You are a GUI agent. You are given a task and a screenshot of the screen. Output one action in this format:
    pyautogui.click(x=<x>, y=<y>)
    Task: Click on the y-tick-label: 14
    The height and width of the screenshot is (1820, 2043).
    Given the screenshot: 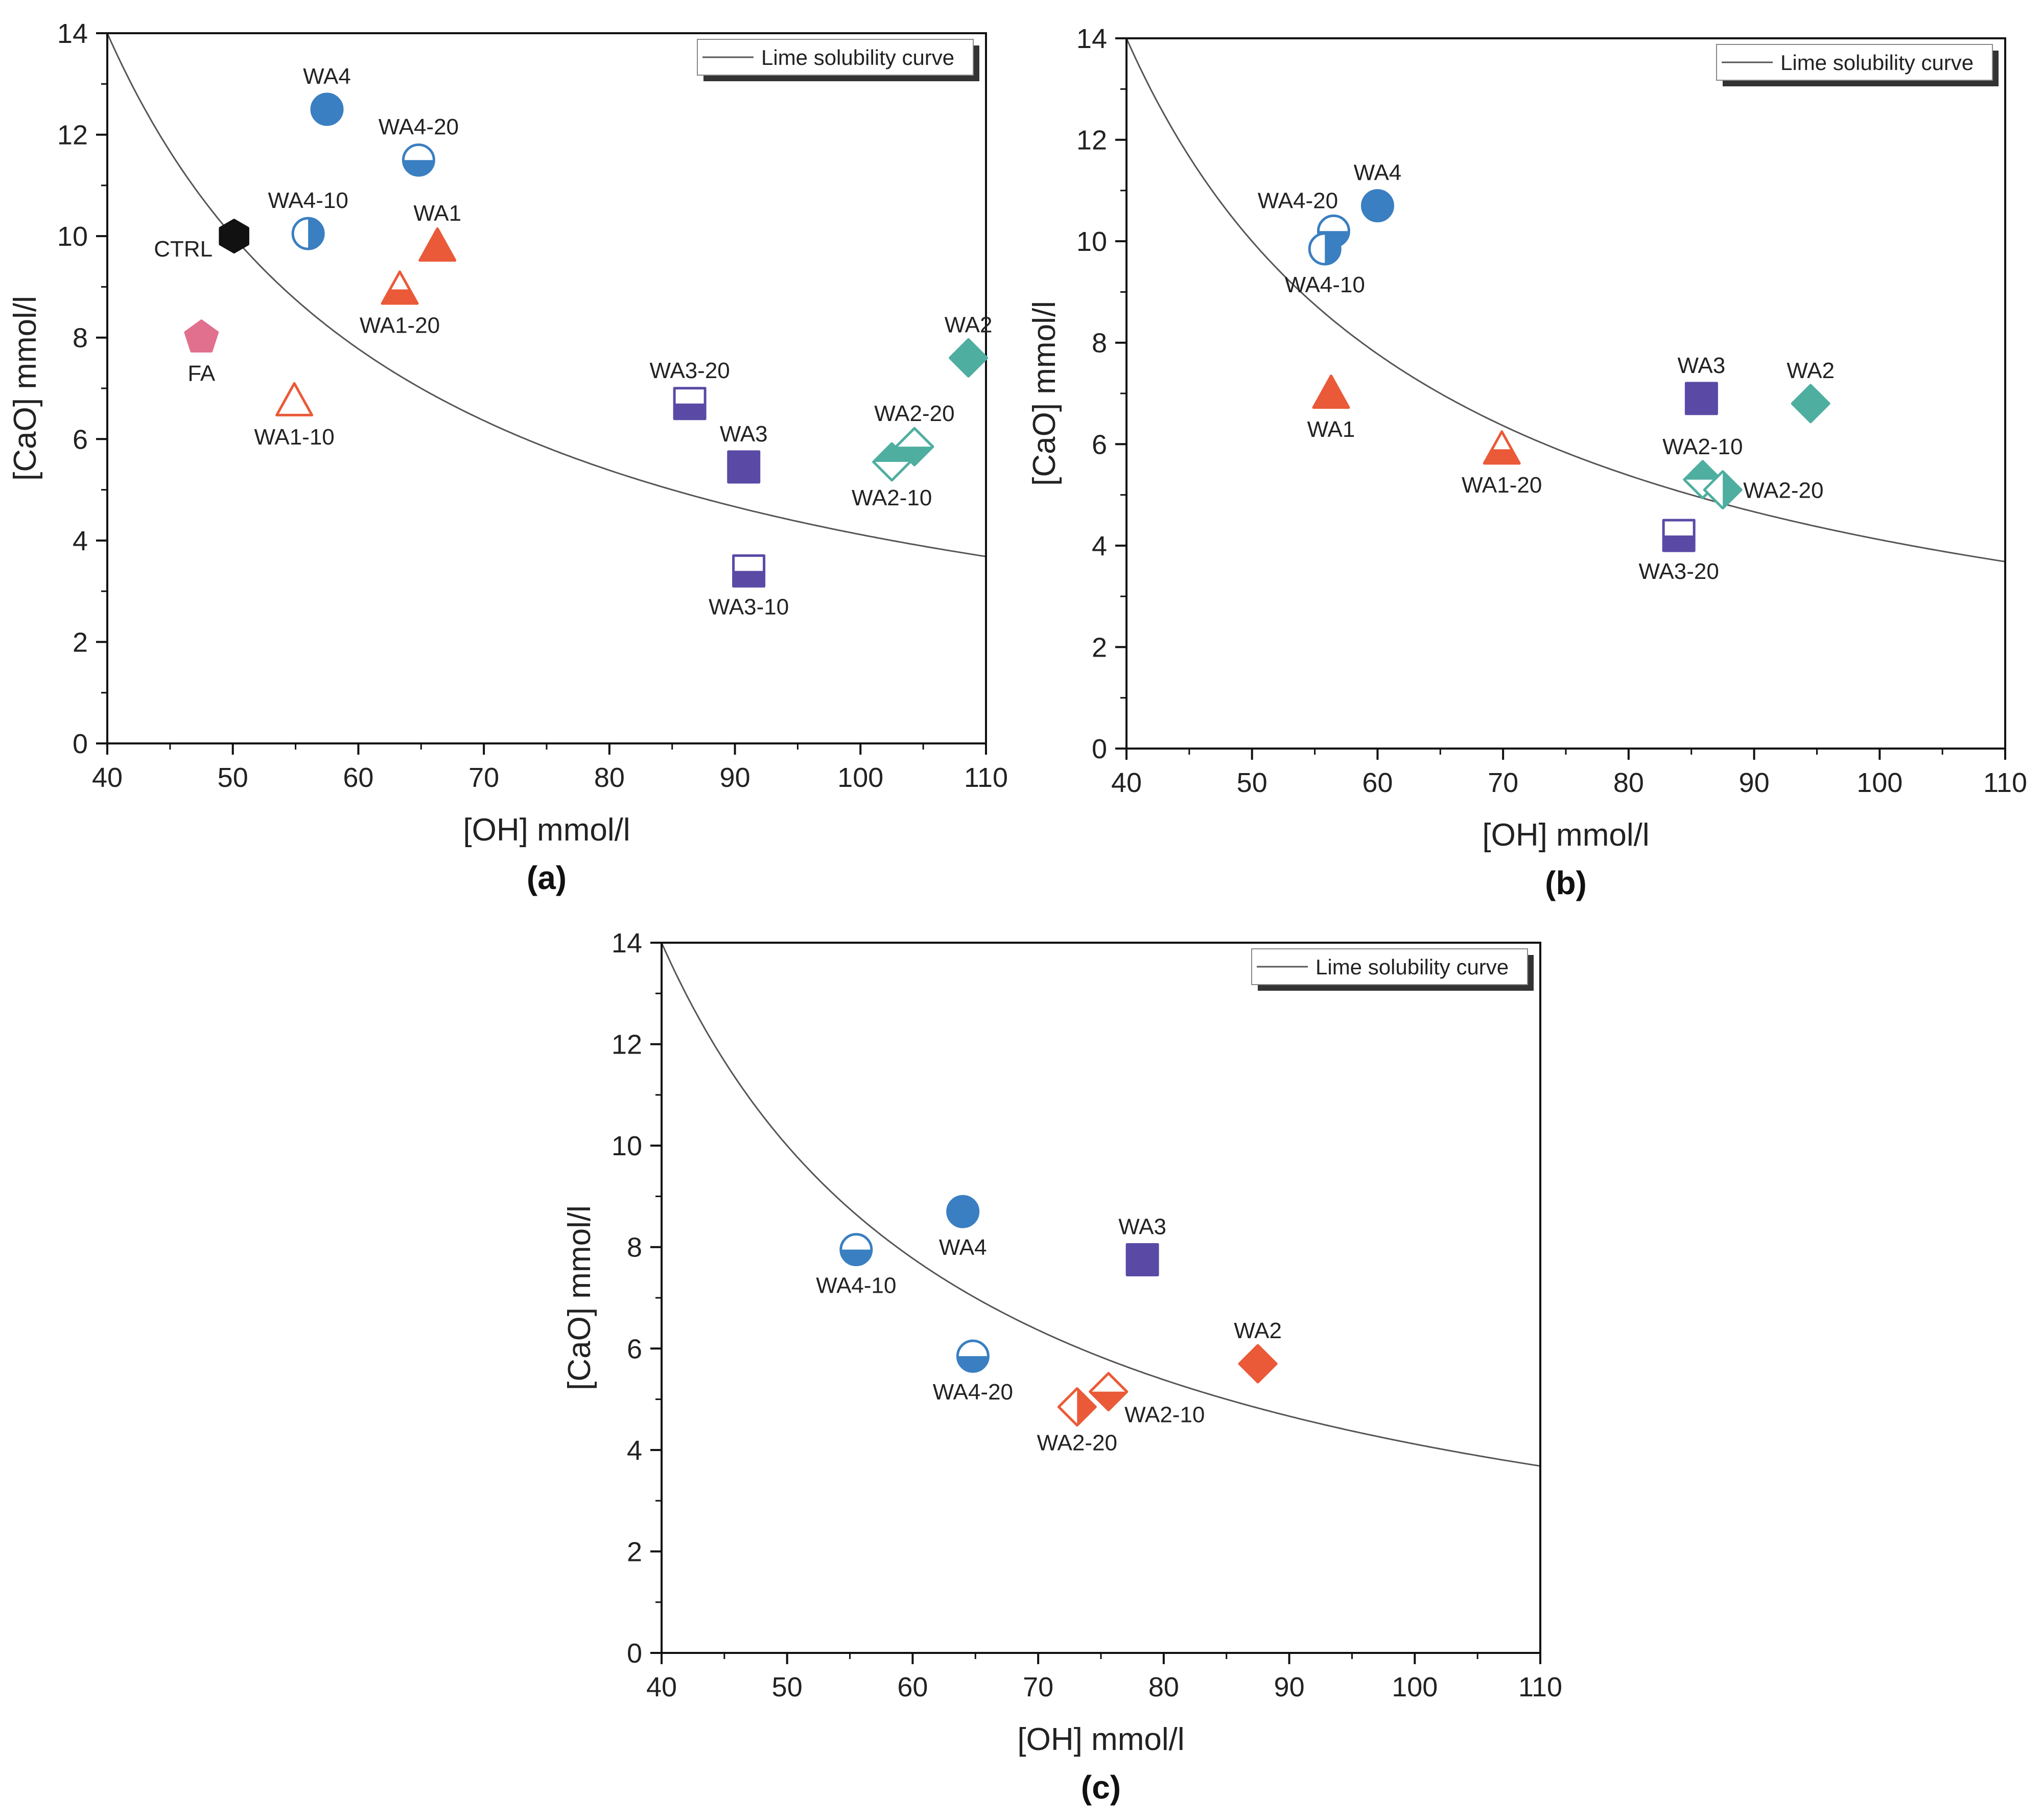 What is the action you would take?
    pyautogui.click(x=627, y=944)
    